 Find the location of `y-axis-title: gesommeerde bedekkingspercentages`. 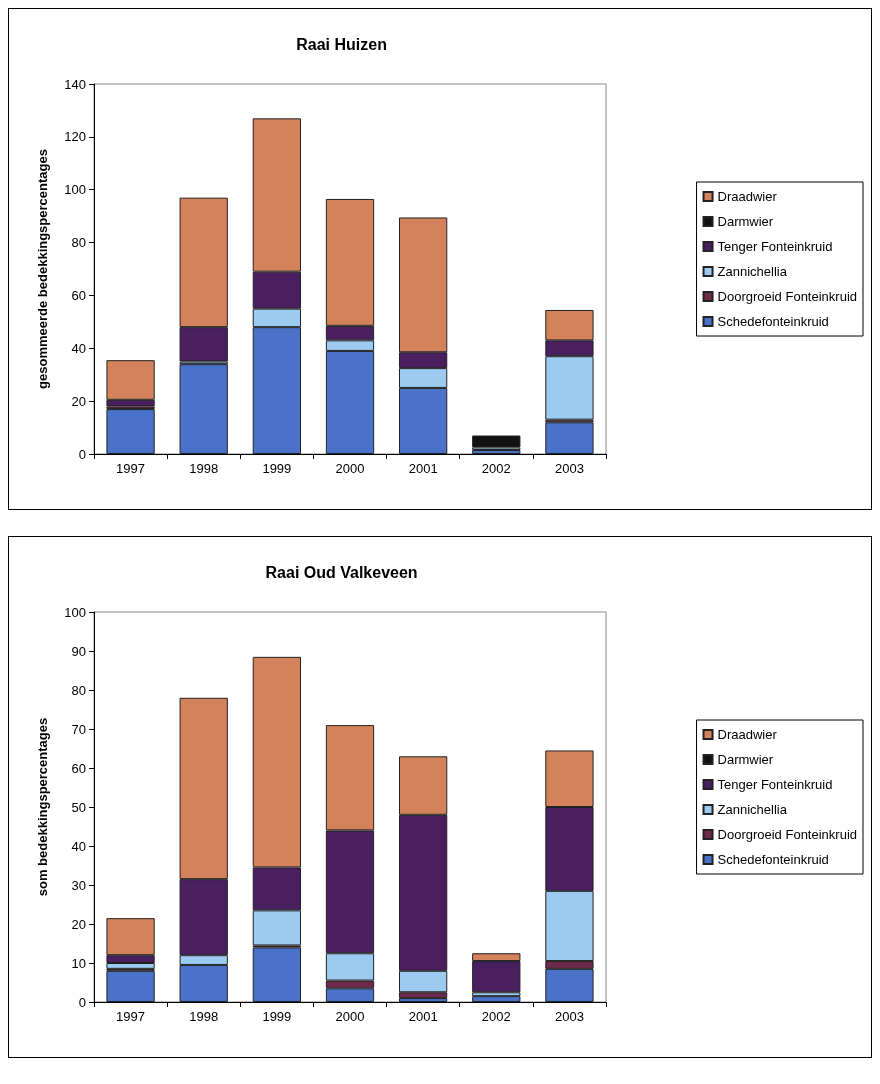

y-axis-title: gesommeerde bedekkingspercentages is located at coordinates (42, 269).